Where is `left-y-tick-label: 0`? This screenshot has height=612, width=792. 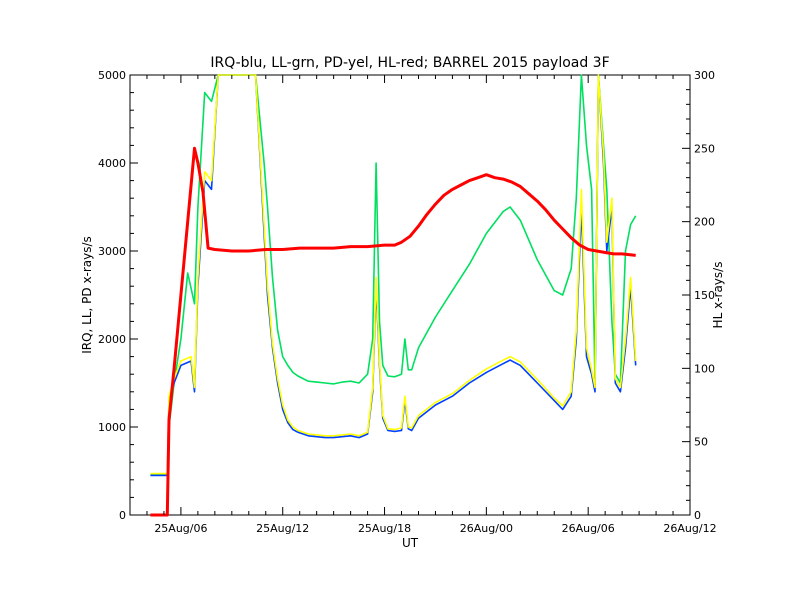
left-y-tick-label: 0 is located at coordinates (122, 515).